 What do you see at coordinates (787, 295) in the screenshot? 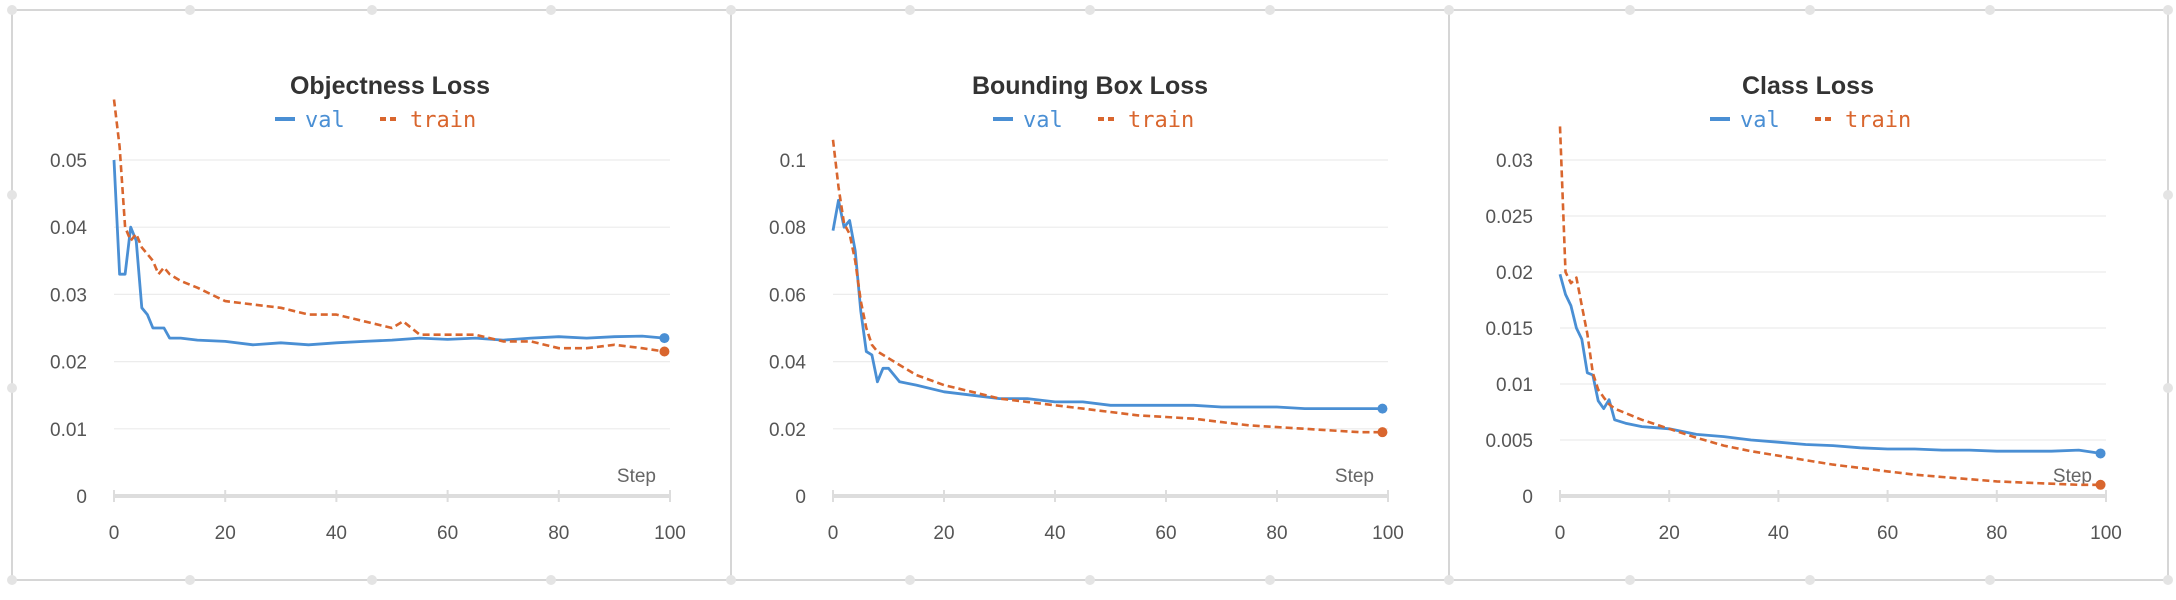
I see `y-tick-label: 0.06` at bounding box center [787, 295].